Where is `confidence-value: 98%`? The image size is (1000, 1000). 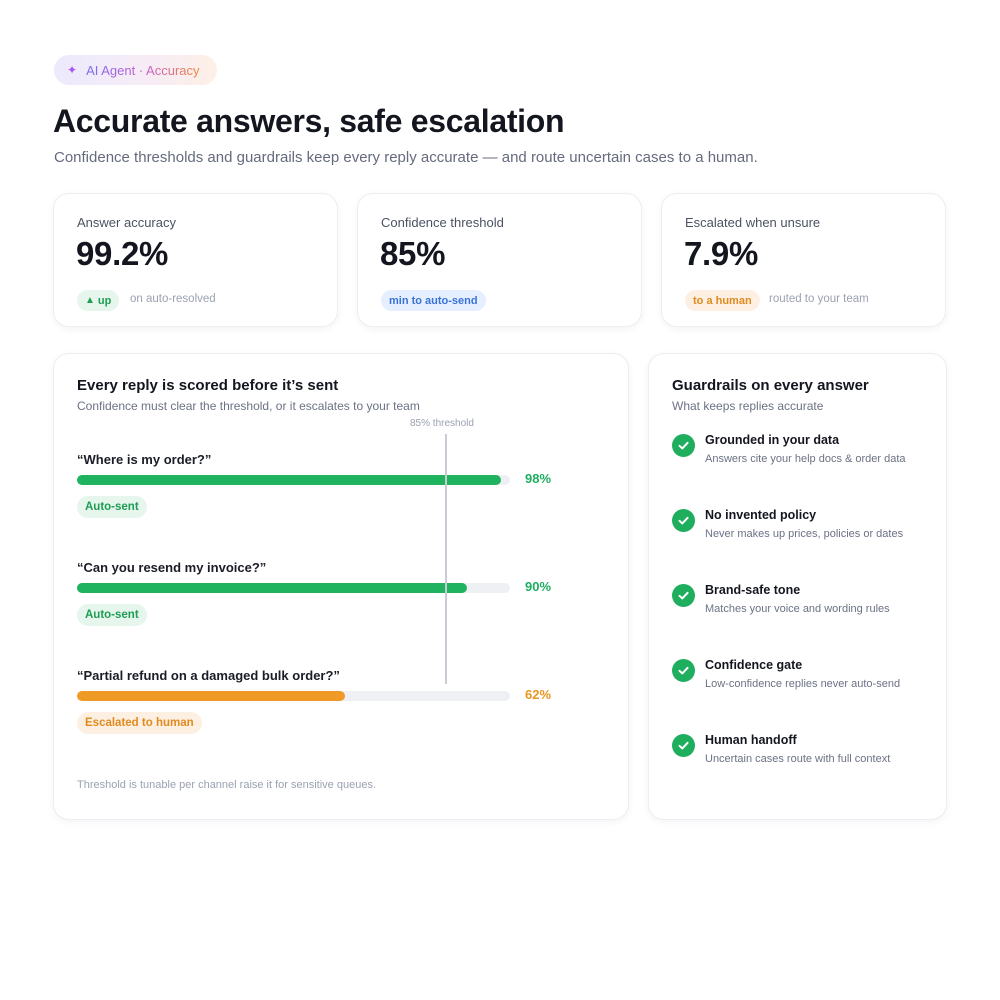 confidence-value: 98% is located at coordinates (538, 478).